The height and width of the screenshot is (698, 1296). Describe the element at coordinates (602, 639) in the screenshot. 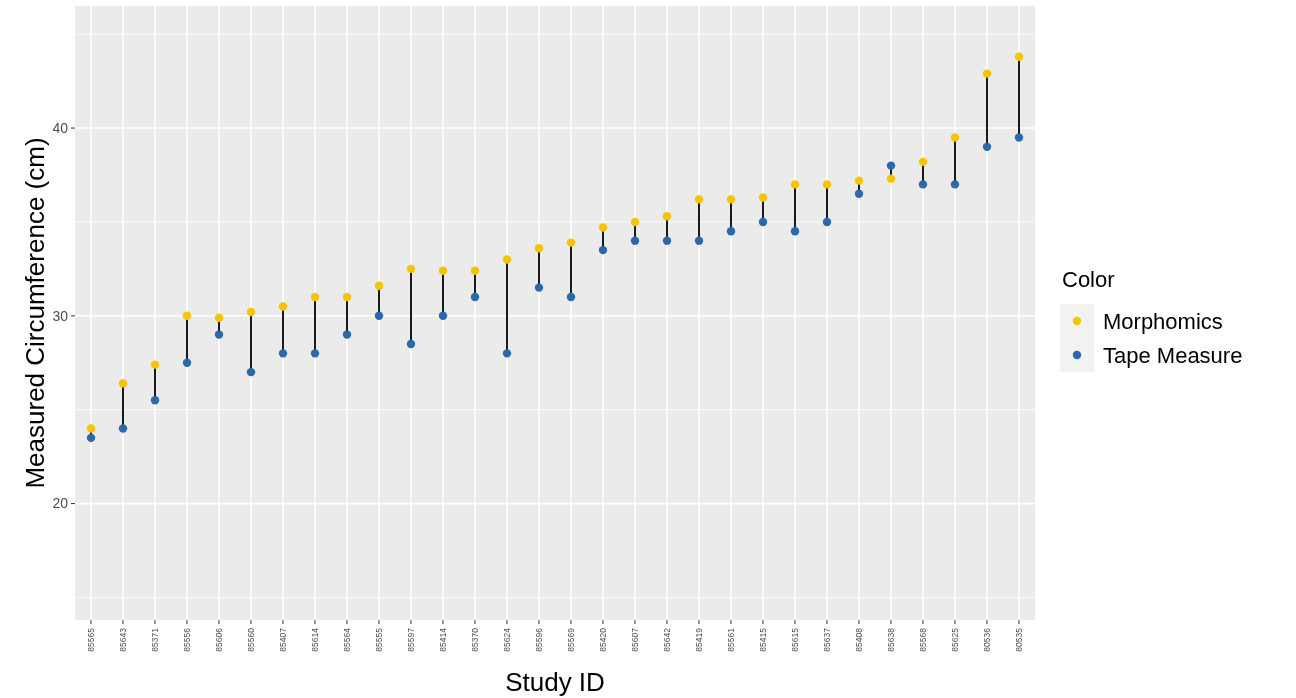

I see `x-tick-label: 85420` at that location.